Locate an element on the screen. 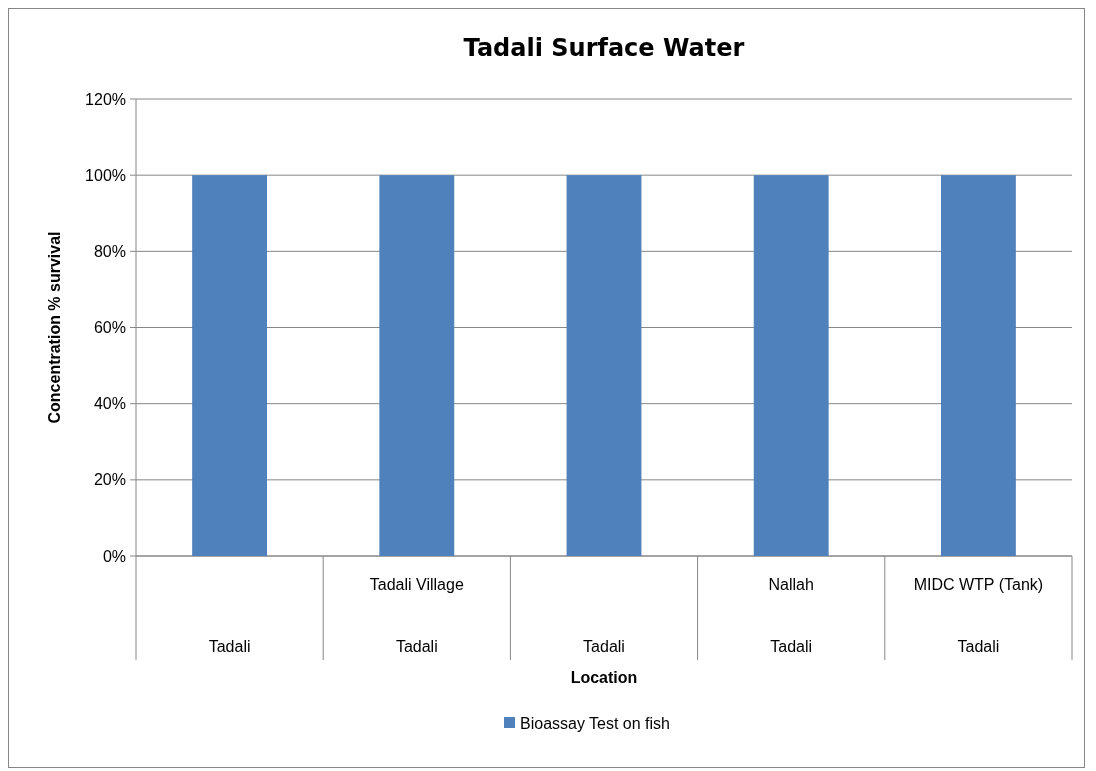  y-tick-label: 0% is located at coordinates (114, 556).